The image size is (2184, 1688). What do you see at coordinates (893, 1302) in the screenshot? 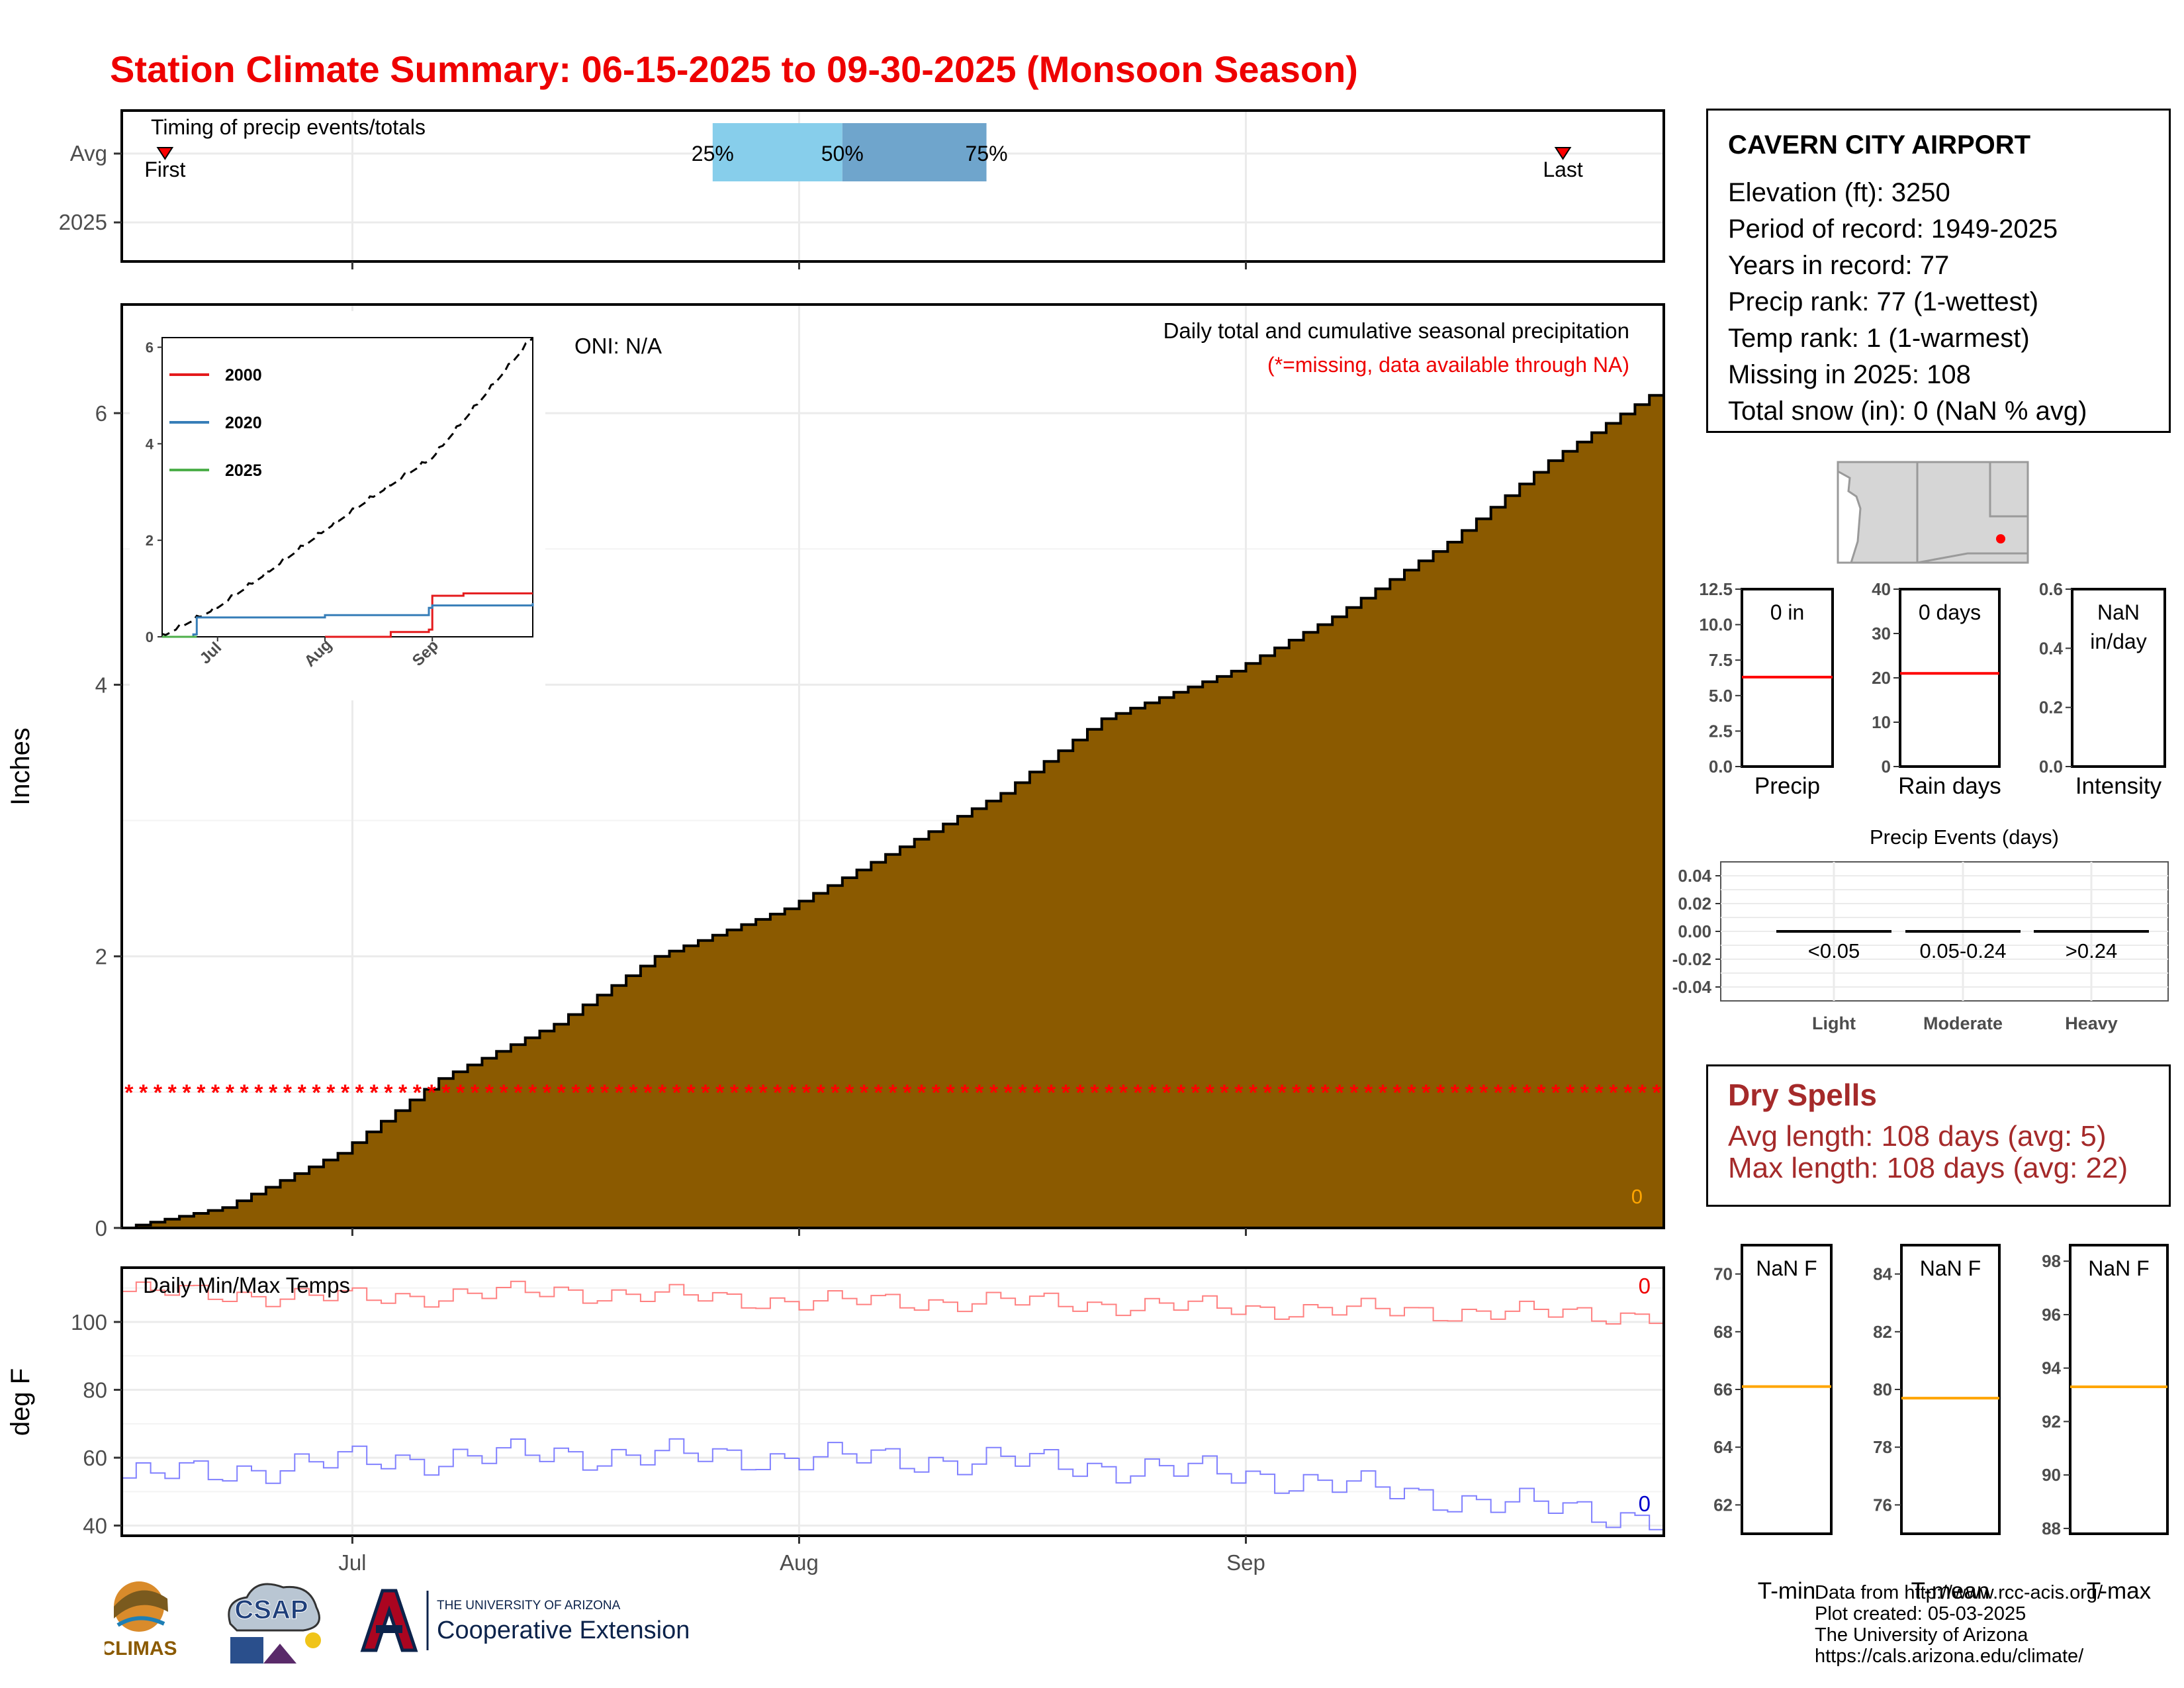
I see `tmax-line` at bounding box center [893, 1302].